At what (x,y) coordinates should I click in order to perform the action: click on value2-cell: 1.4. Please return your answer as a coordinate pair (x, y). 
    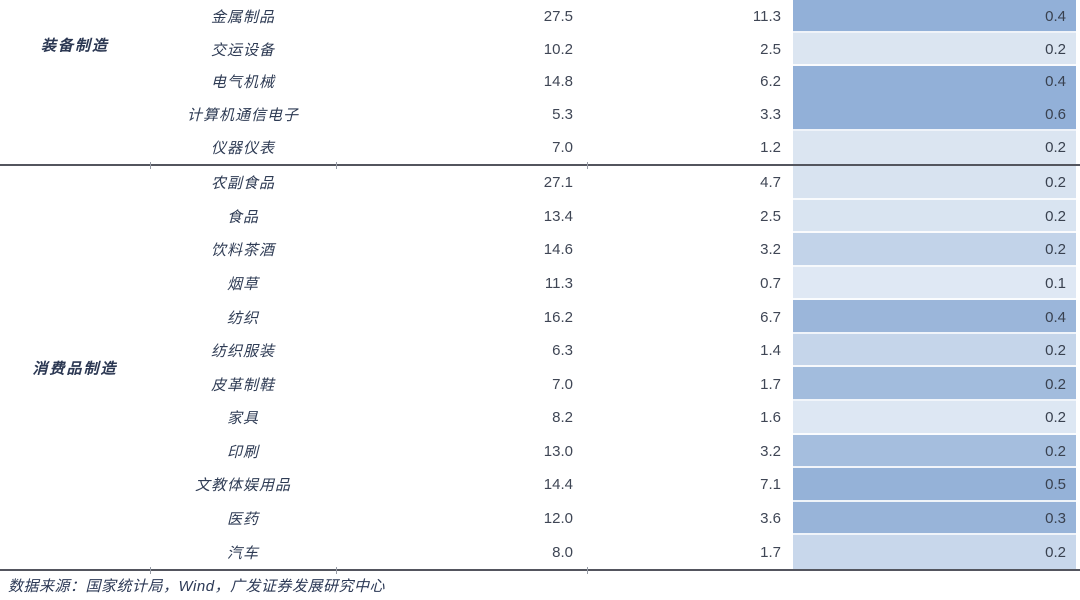
    Looking at the image, I should click on (770, 351).